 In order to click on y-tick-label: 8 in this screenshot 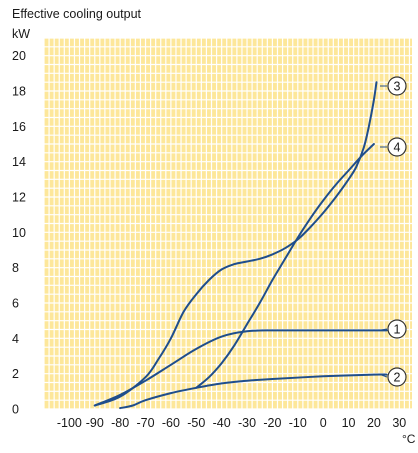, I will do `click(15, 268)`.